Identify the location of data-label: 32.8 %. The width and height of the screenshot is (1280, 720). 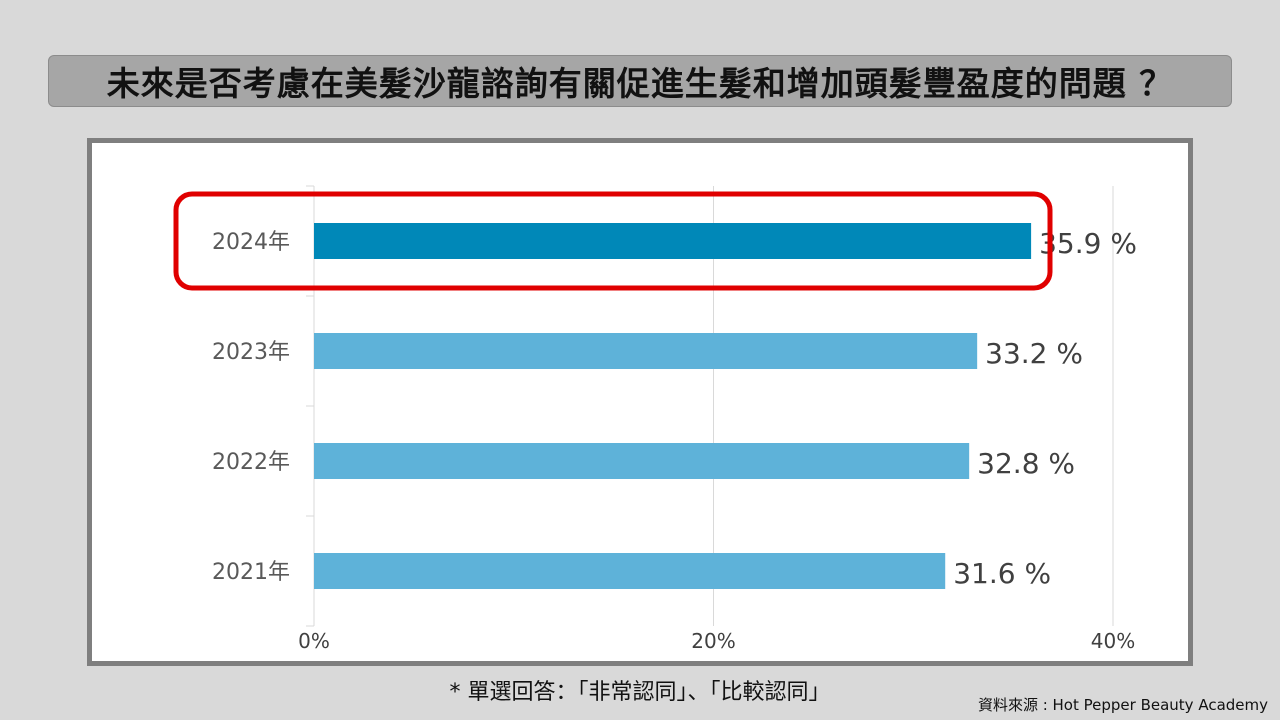
(1026, 463).